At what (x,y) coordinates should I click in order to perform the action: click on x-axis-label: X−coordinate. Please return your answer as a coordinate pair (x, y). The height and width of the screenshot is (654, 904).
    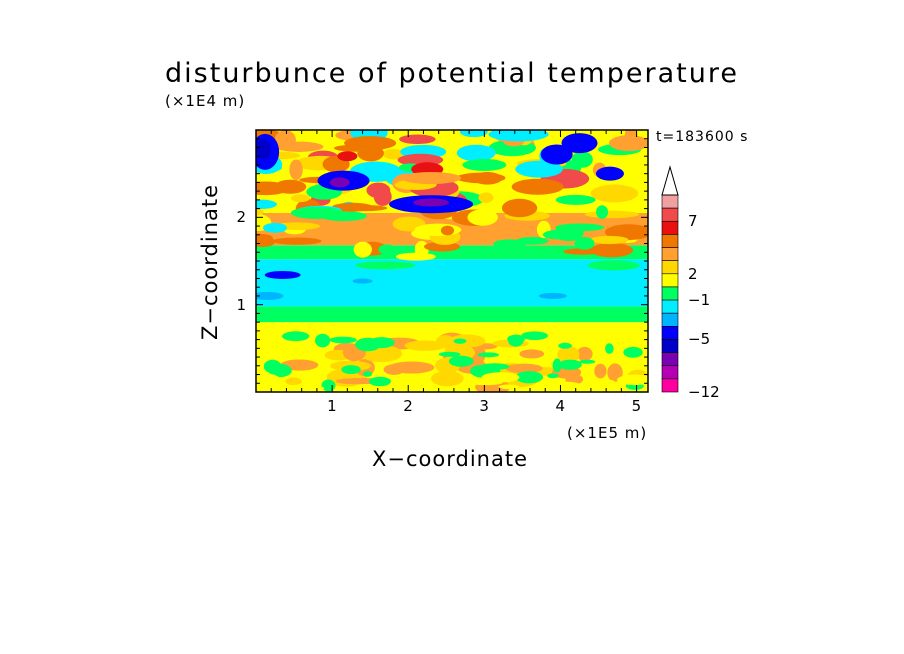
    Looking at the image, I should click on (450, 459).